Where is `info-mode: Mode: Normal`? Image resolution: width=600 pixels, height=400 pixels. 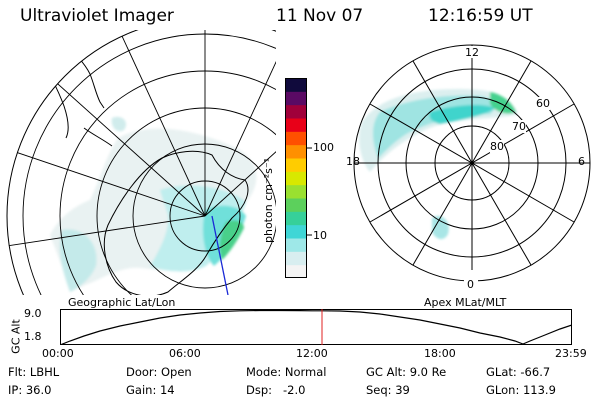 info-mode: Mode: Normal is located at coordinates (286, 372).